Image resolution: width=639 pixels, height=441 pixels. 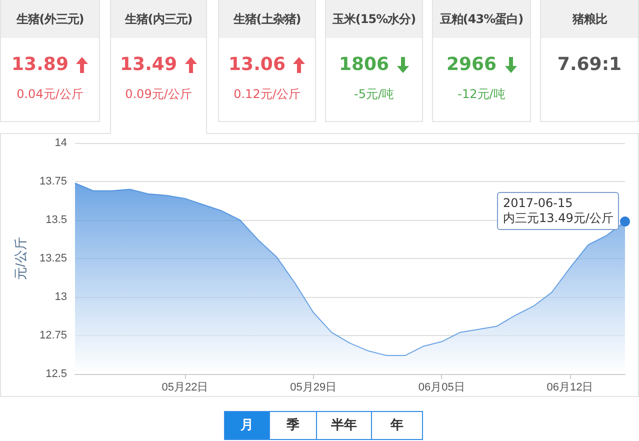 I want to click on text: 季, so click(x=292, y=425).